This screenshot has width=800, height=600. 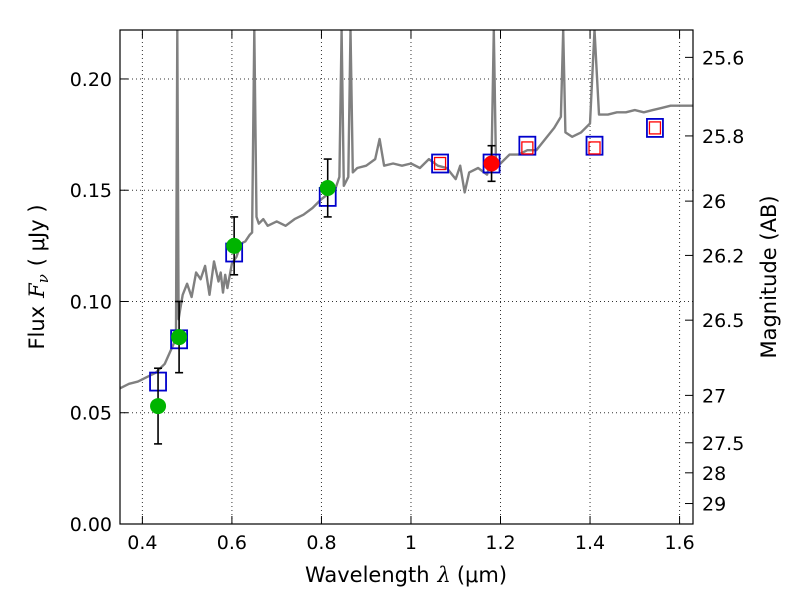 What do you see at coordinates (321, 543) in the screenshot?
I see `x-tick-label: 0.8` at bounding box center [321, 543].